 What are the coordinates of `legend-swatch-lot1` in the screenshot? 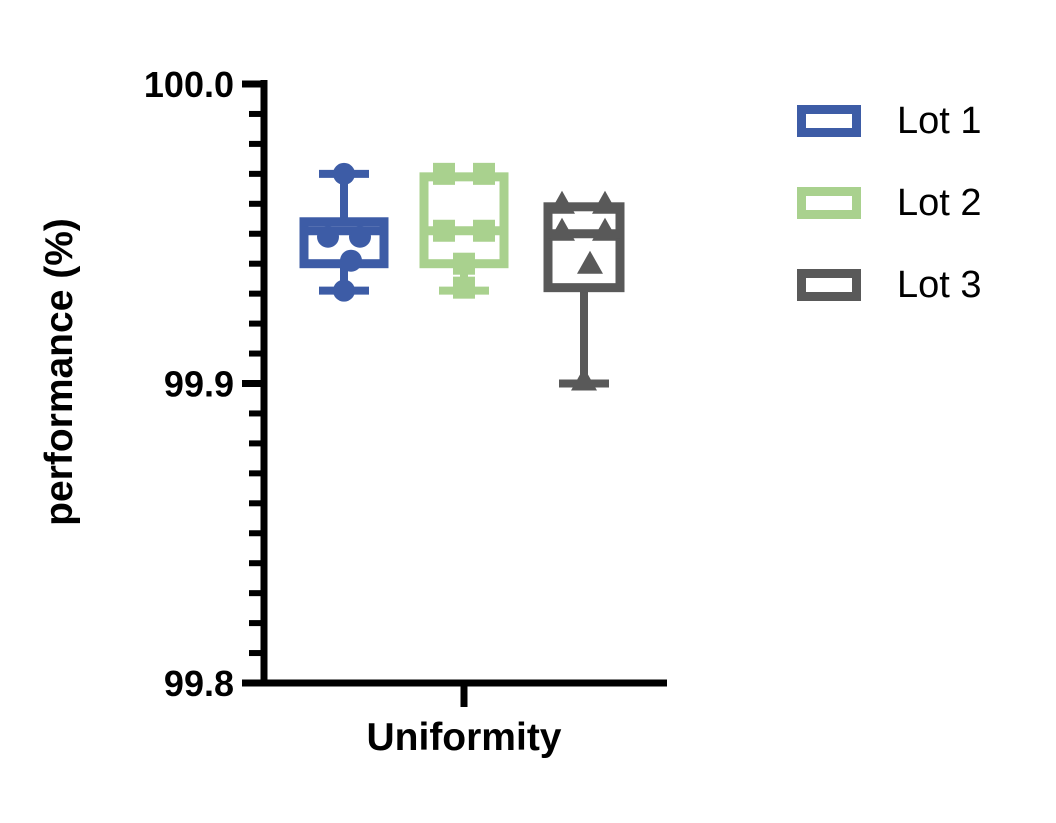 It's located at (829, 121).